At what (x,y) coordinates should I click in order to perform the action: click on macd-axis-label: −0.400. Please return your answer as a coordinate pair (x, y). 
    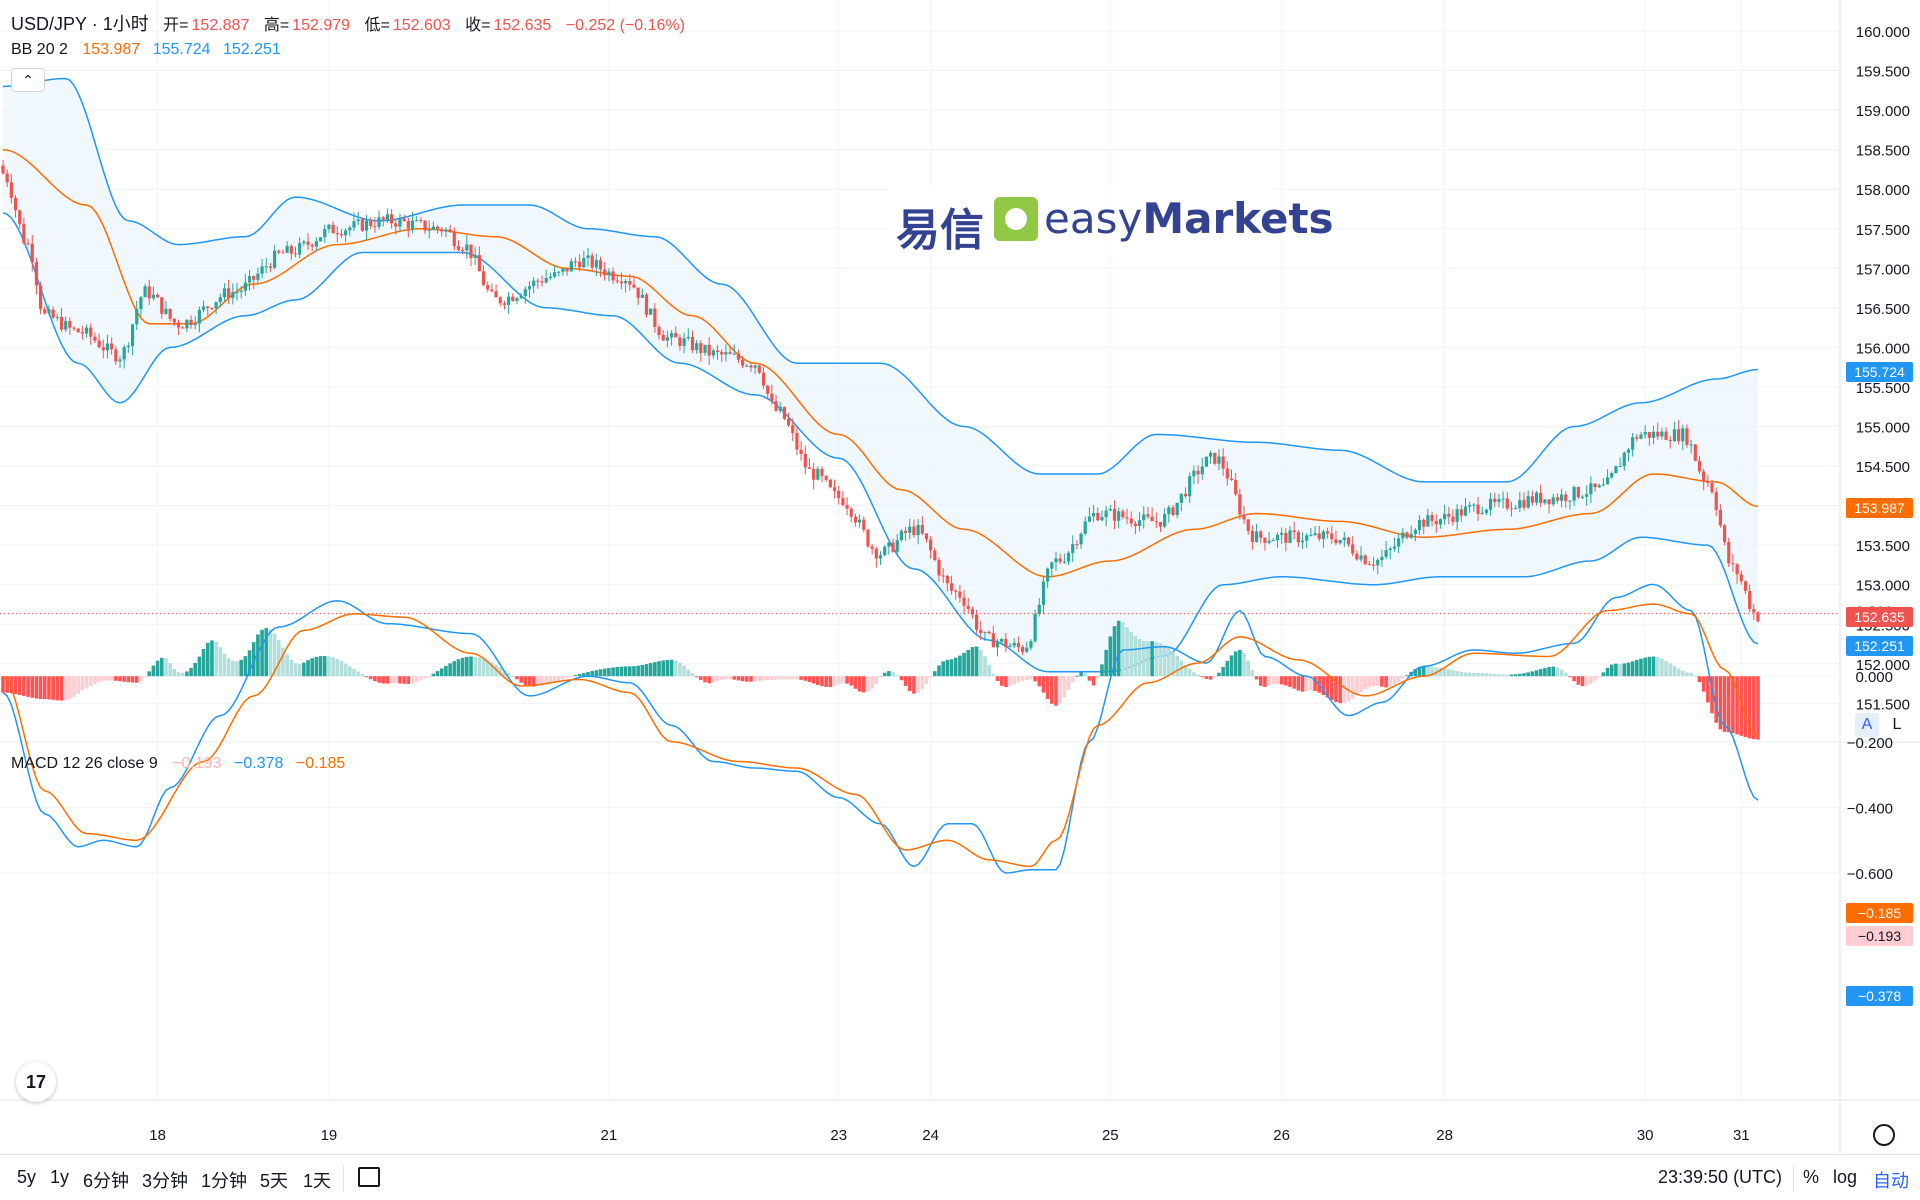
    Looking at the image, I should click on (1870, 808).